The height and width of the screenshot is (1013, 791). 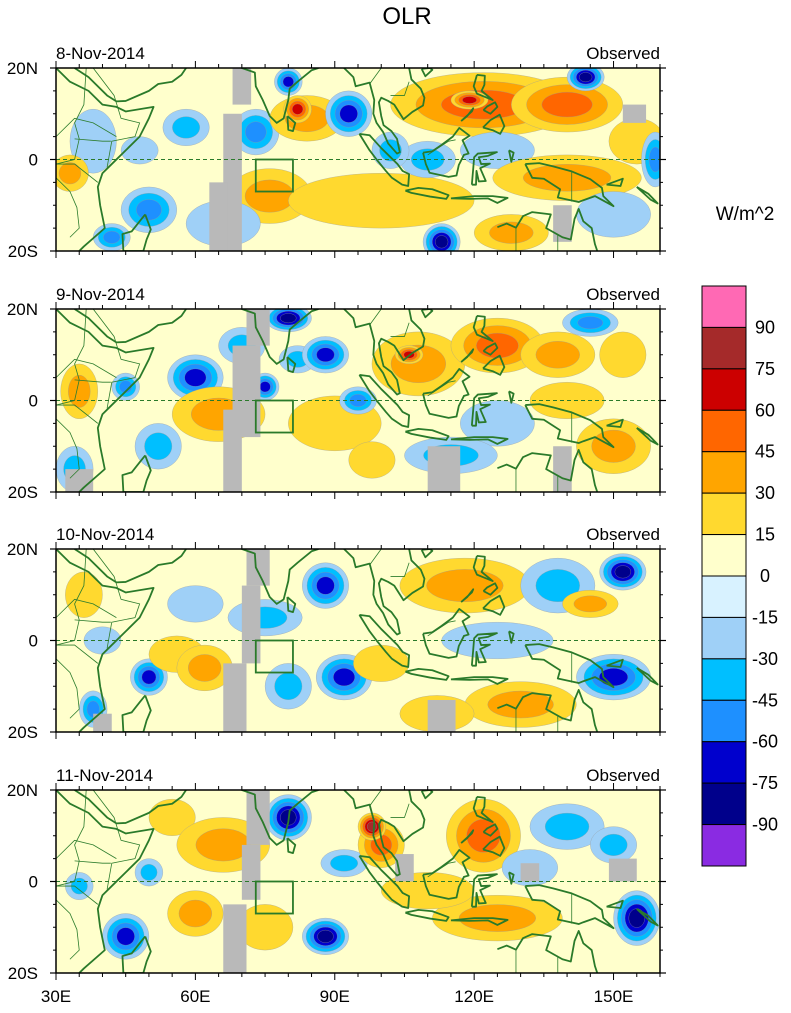 I want to click on colorbar-tick-label: 90, so click(x=765, y=327).